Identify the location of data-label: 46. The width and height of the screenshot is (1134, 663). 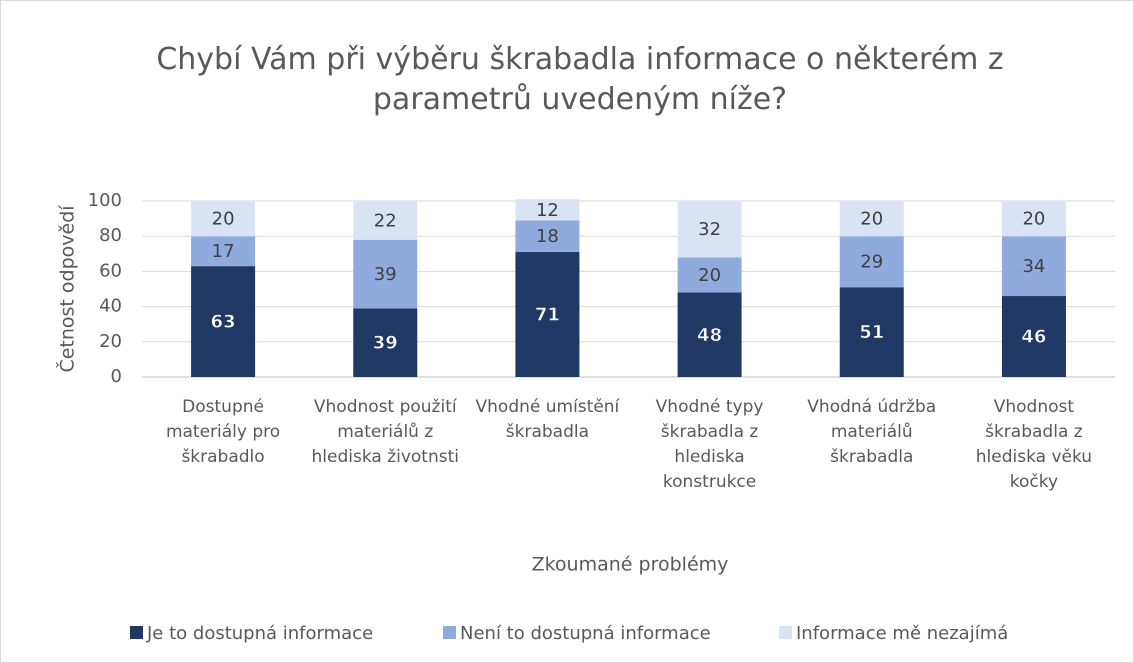
(1033, 337).